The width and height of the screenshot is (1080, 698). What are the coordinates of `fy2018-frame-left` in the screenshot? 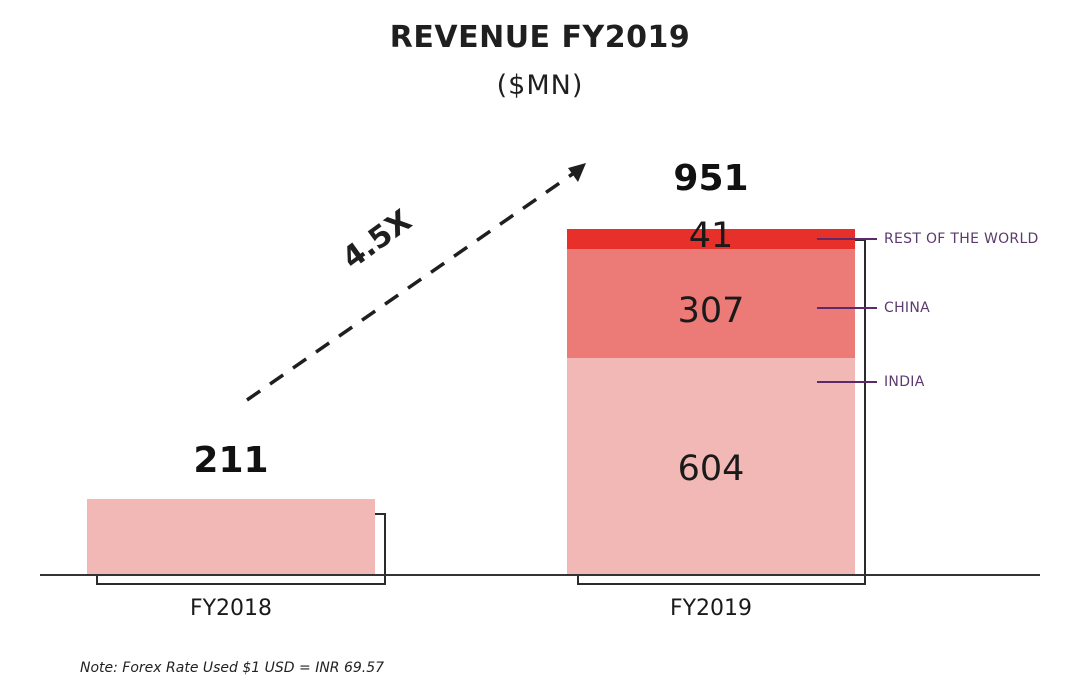 It's located at (97, 580).